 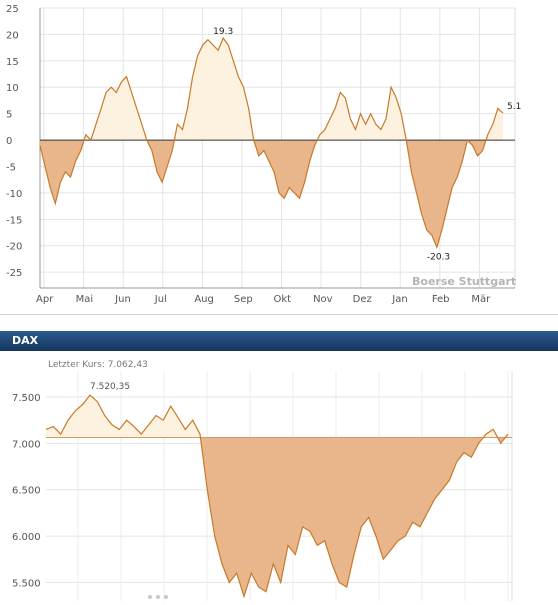 What do you see at coordinates (12, 9) in the screenshot?
I see `y-tick-label: 25` at bounding box center [12, 9].